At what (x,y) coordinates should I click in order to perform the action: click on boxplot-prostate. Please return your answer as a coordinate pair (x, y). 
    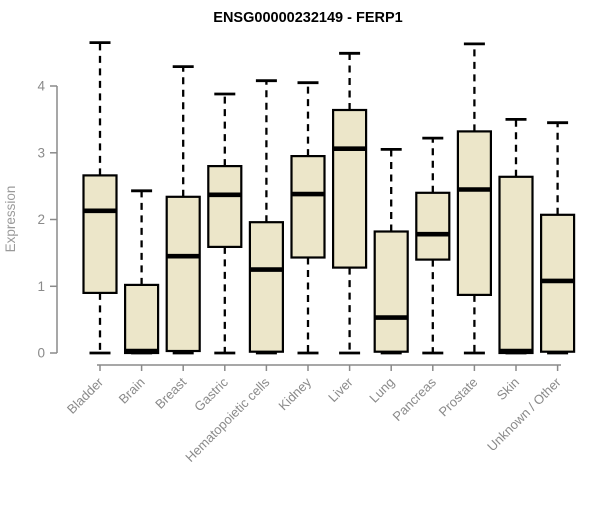
    Looking at the image, I should click on (474, 198).